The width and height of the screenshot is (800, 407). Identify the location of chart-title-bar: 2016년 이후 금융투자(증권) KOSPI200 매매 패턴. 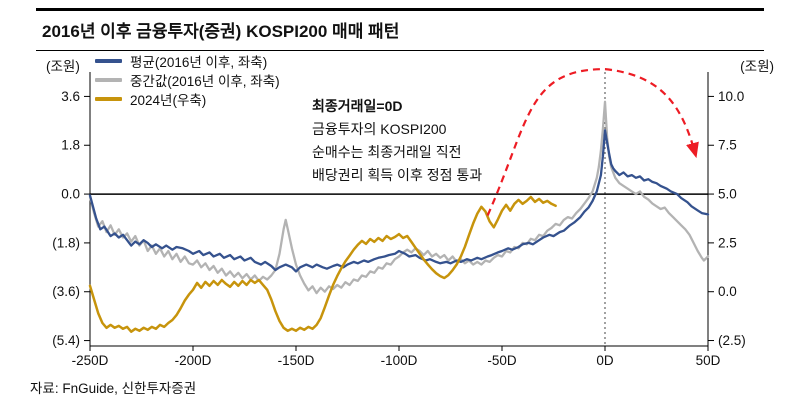
(400, 29).